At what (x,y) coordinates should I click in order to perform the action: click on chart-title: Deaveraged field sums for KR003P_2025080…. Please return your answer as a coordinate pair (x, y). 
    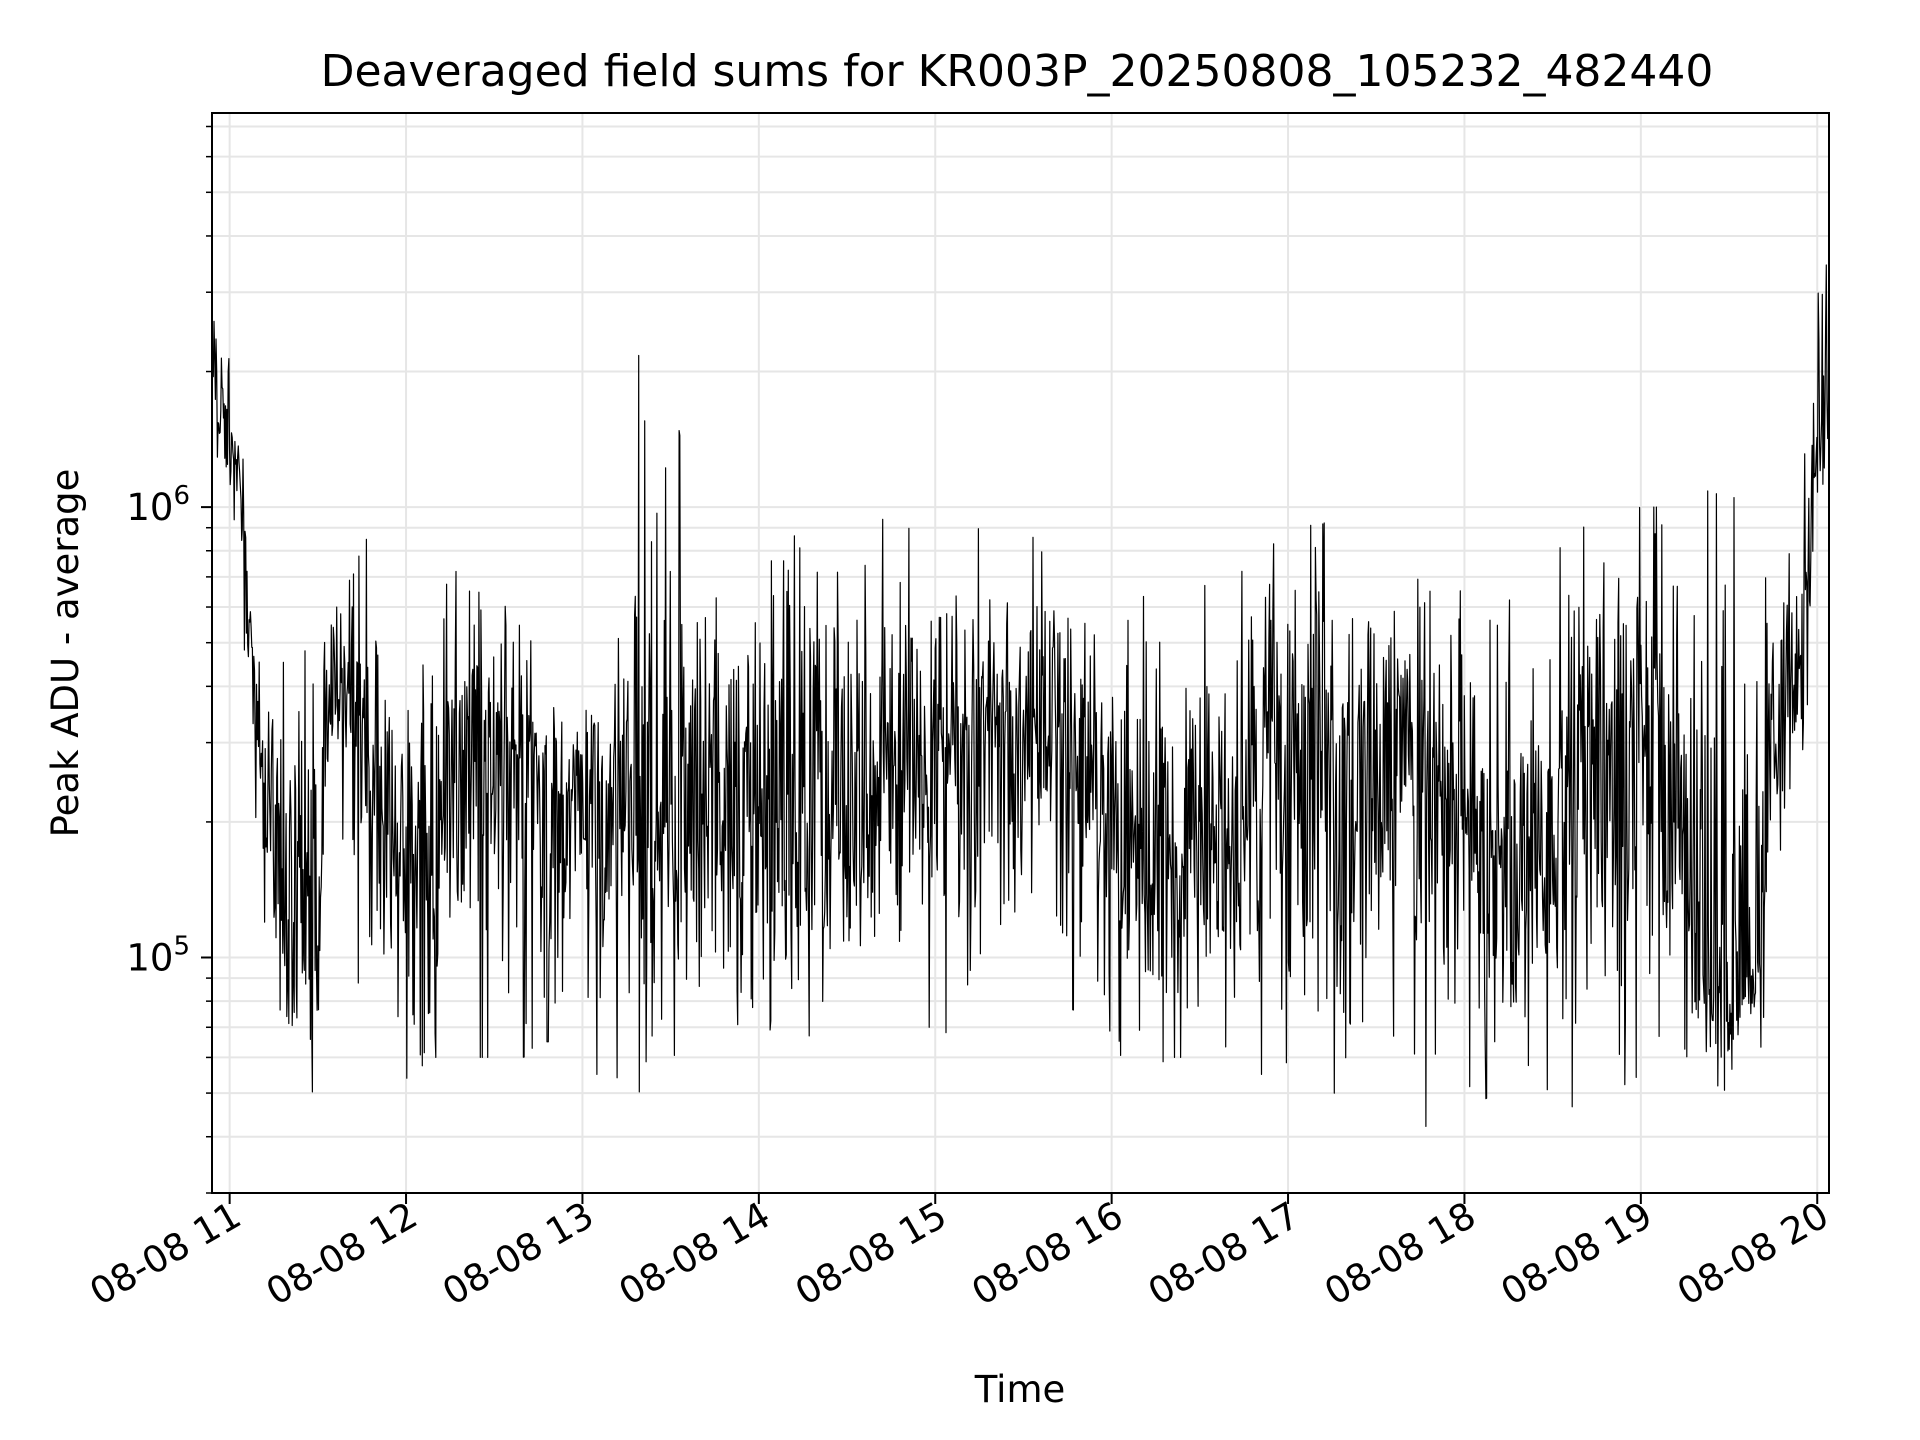
    Looking at the image, I should click on (1017, 71).